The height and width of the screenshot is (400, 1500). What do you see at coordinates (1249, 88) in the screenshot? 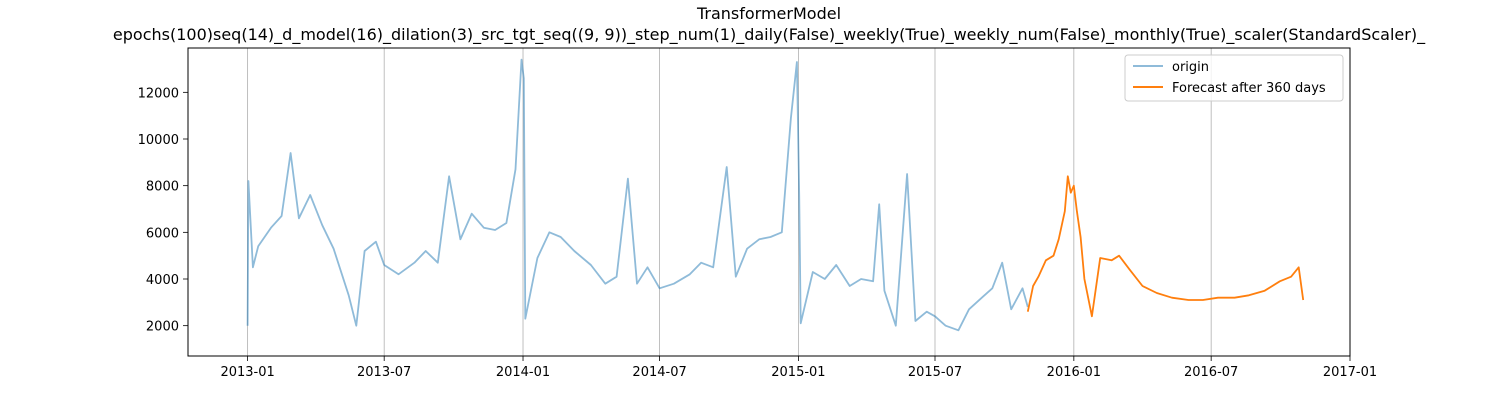
I see `legend-label-forecast: Forecast after 360 days` at bounding box center [1249, 88].